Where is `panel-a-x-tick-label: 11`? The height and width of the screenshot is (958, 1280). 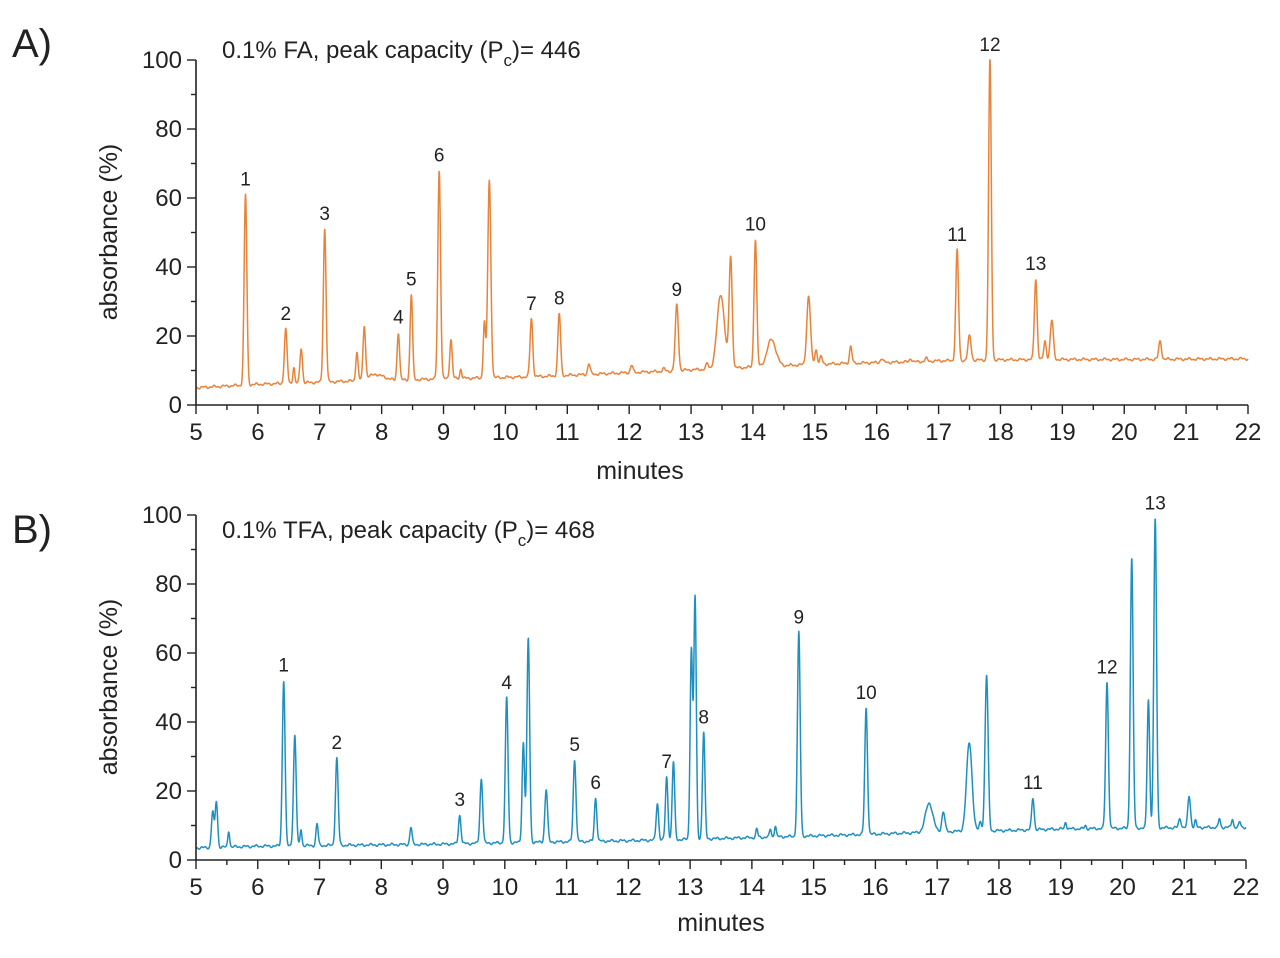
panel-a-x-tick-label: 11 is located at coordinates (567, 432).